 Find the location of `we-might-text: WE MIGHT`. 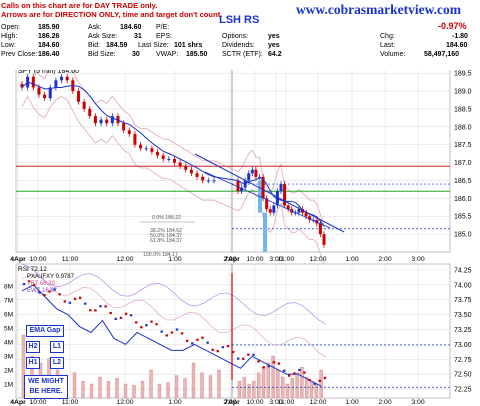

we-might-text: WE MIGHT is located at coordinates (46, 381).